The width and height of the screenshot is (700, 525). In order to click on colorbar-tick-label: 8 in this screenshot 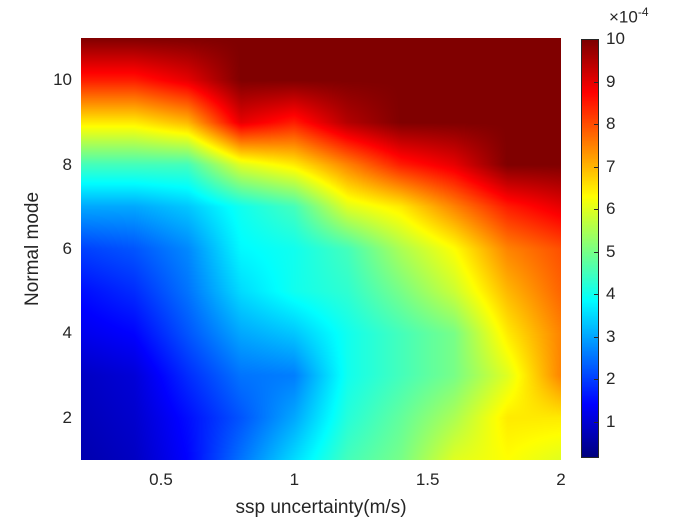, I will do `click(611, 124)`.